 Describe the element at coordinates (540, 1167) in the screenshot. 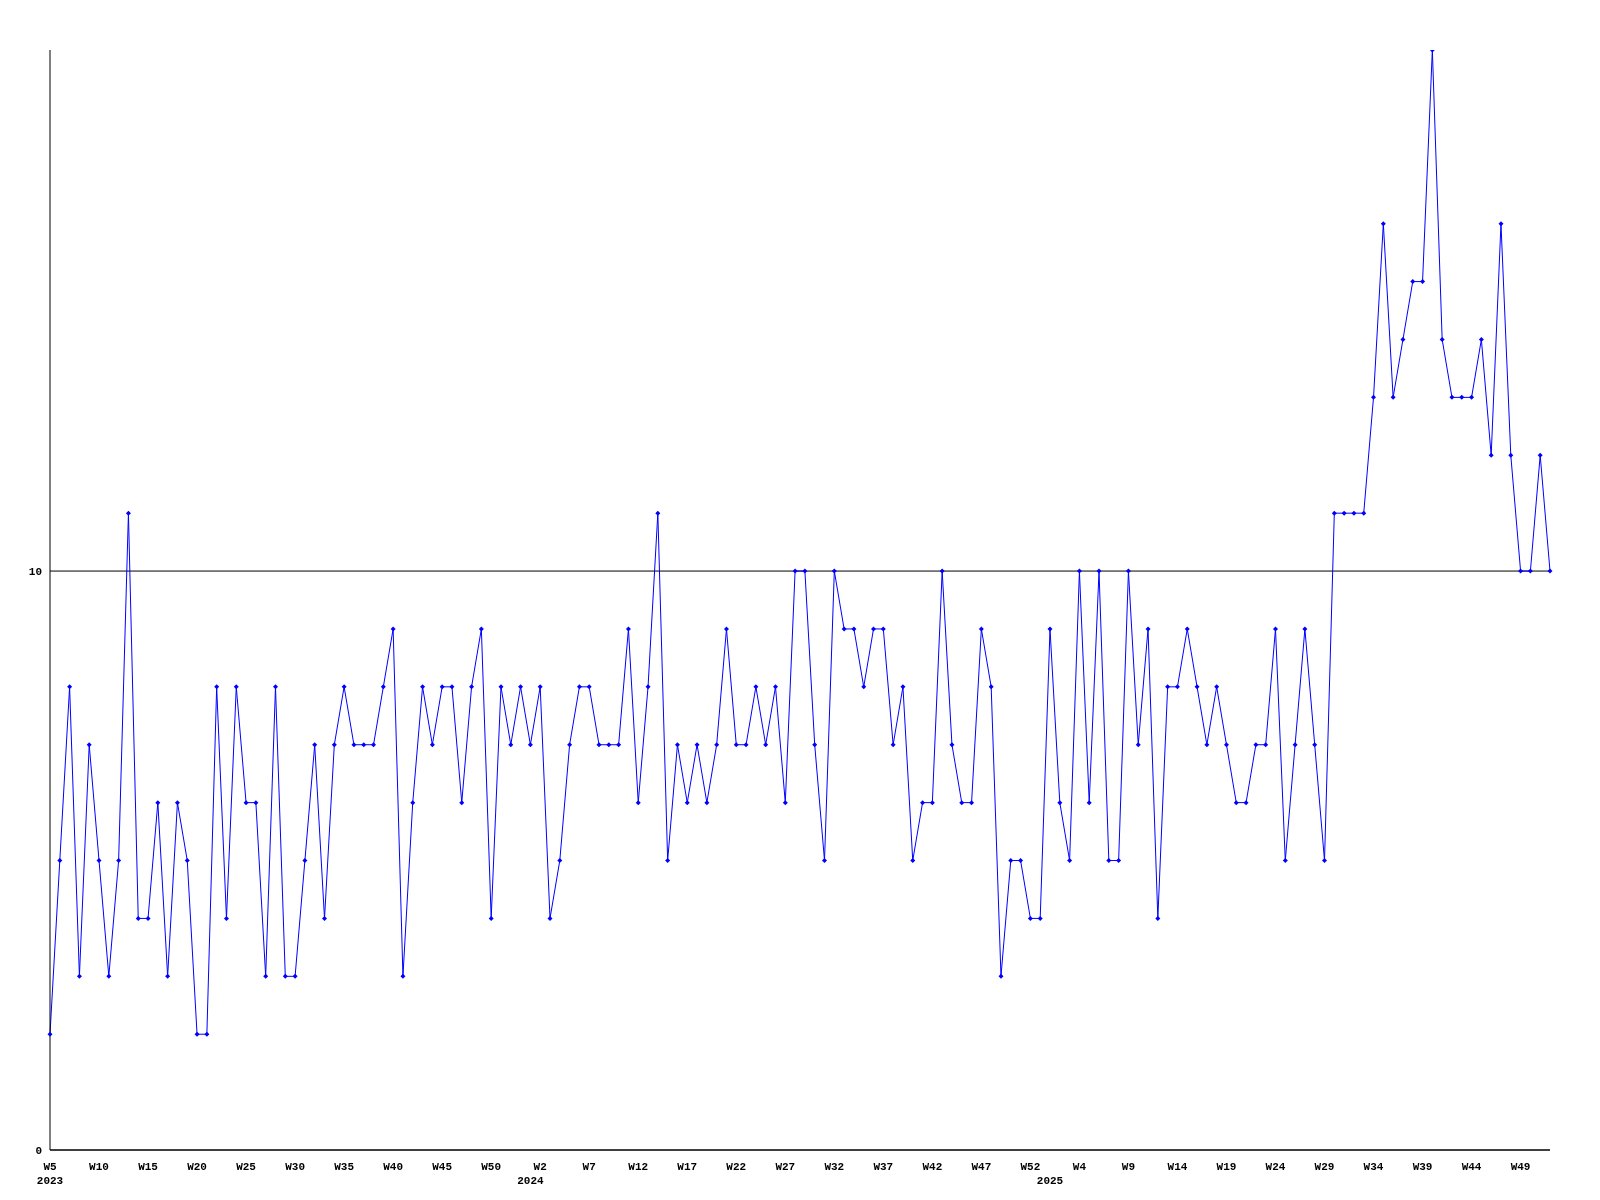

I see `x-tick-label: W2` at that location.